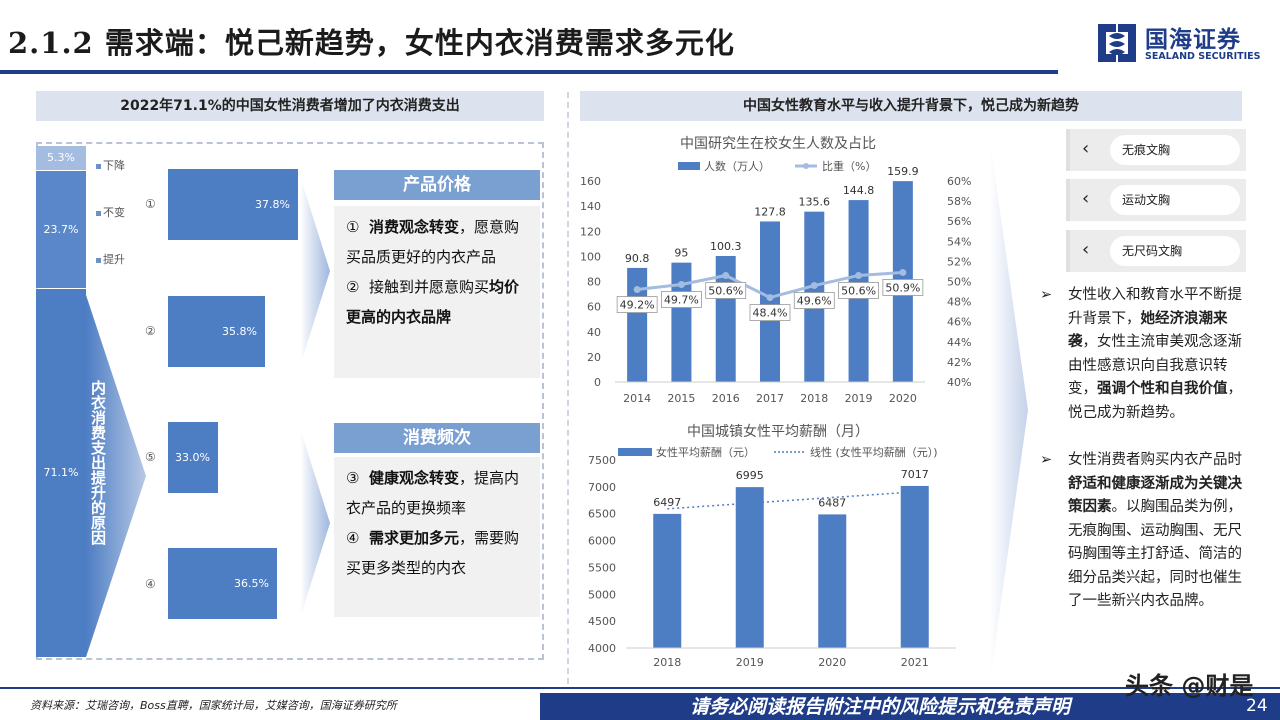 This screenshot has width=1280, height=720. What do you see at coordinates (602, 621) in the screenshot?
I see `y-tick-label: 4500` at bounding box center [602, 621].